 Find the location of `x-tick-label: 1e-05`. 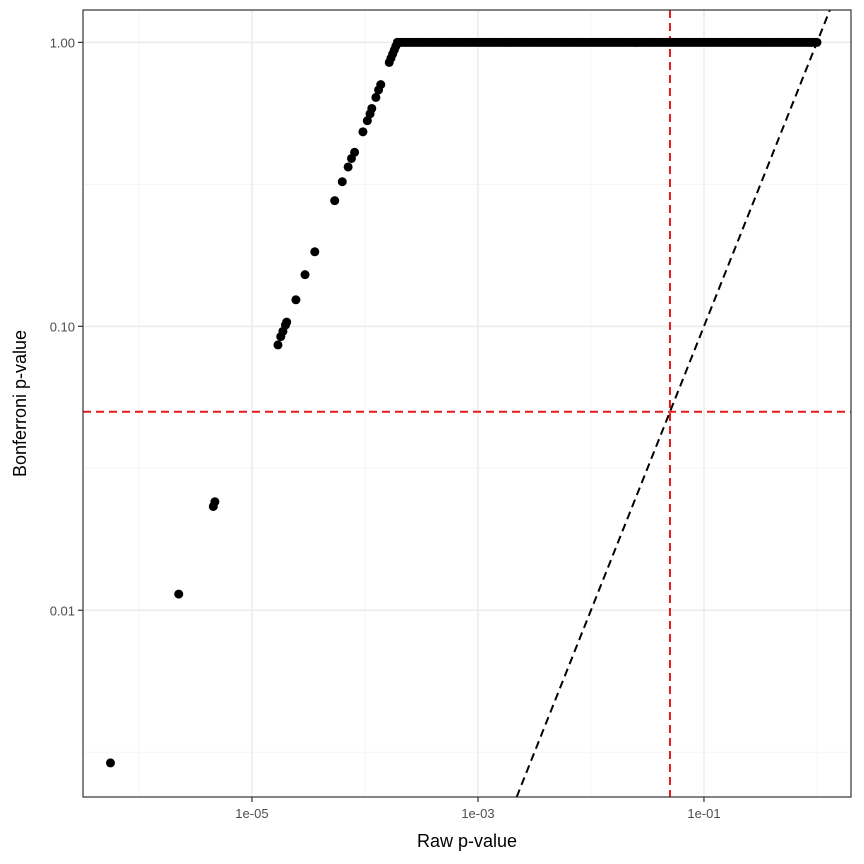

x-tick-label: 1e-05 is located at coordinates (251, 813).